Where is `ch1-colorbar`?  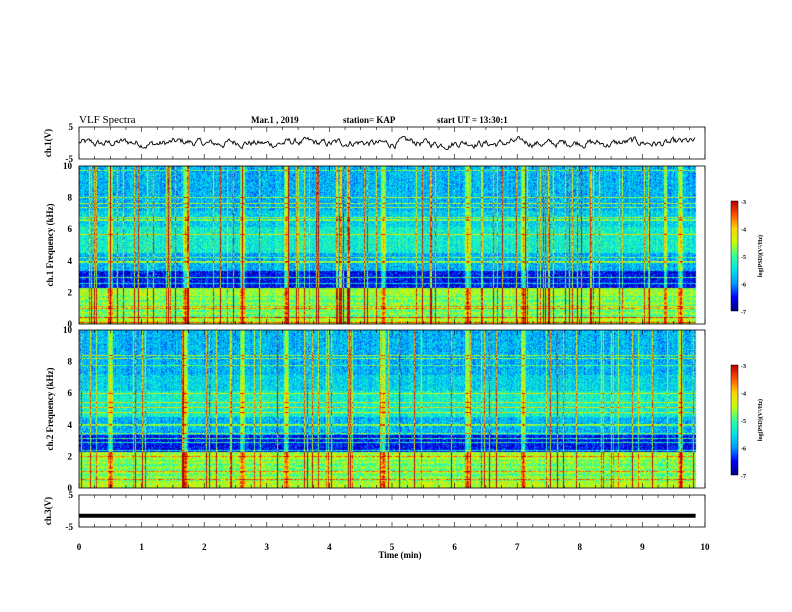
ch1-colorbar is located at coordinates (734, 256).